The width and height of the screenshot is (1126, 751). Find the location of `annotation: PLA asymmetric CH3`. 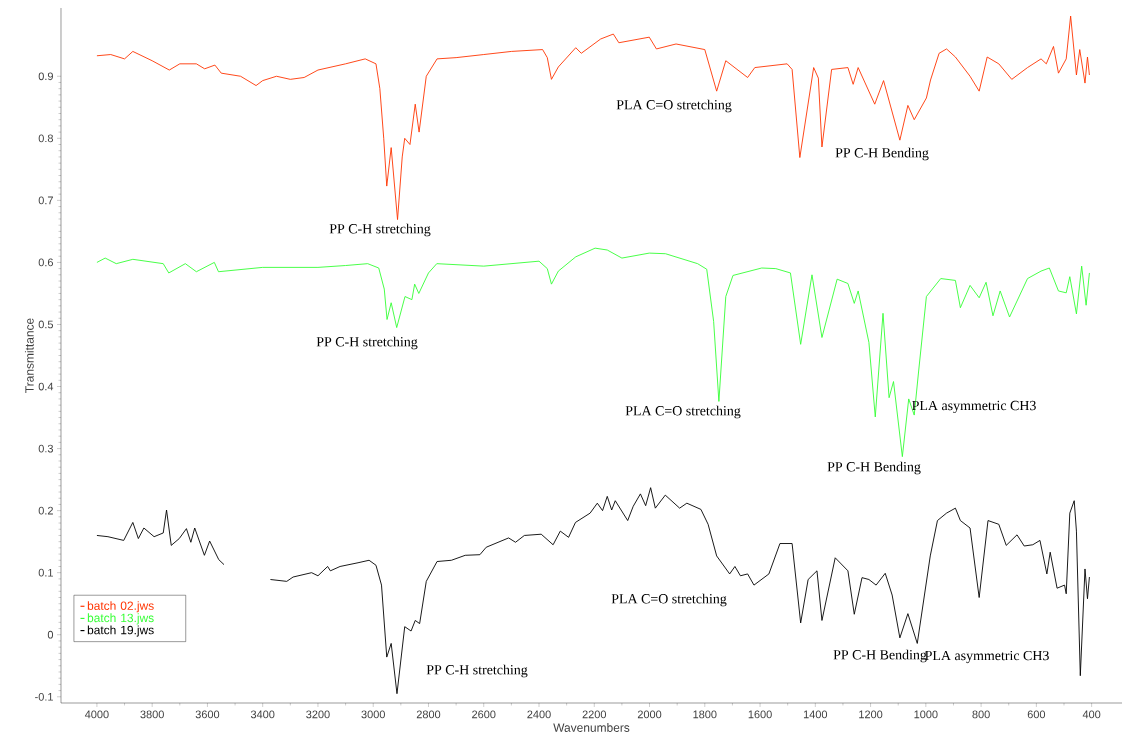

annotation: PLA asymmetric CH3 is located at coordinates (974, 407).